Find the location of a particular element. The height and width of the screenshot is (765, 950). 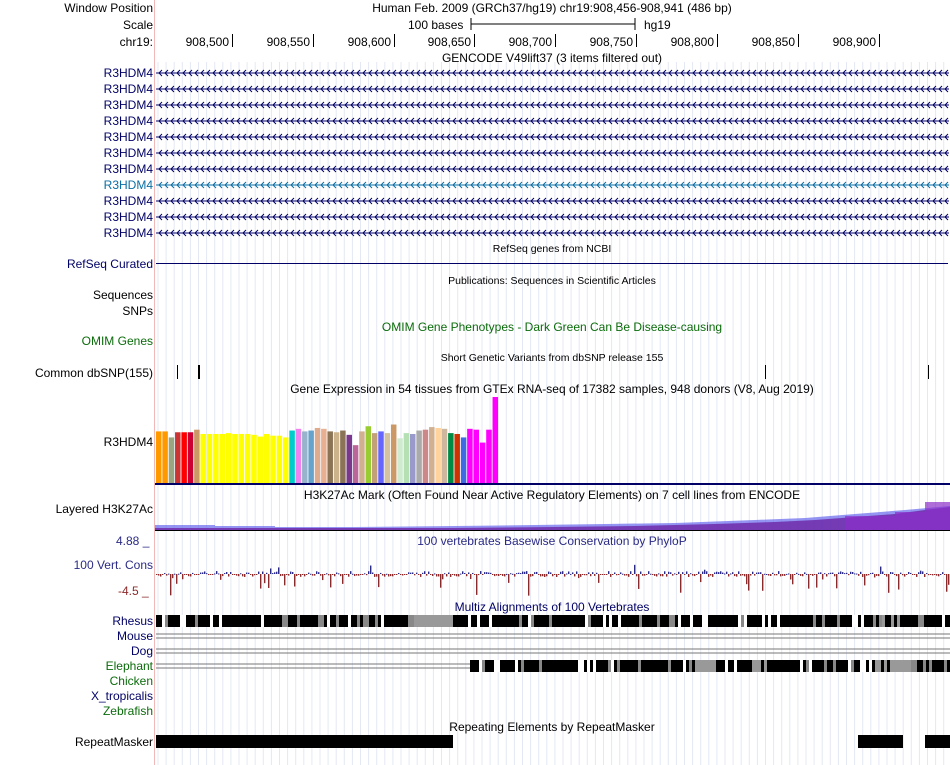

multiz-species-label: Dog is located at coordinates (141, 651).